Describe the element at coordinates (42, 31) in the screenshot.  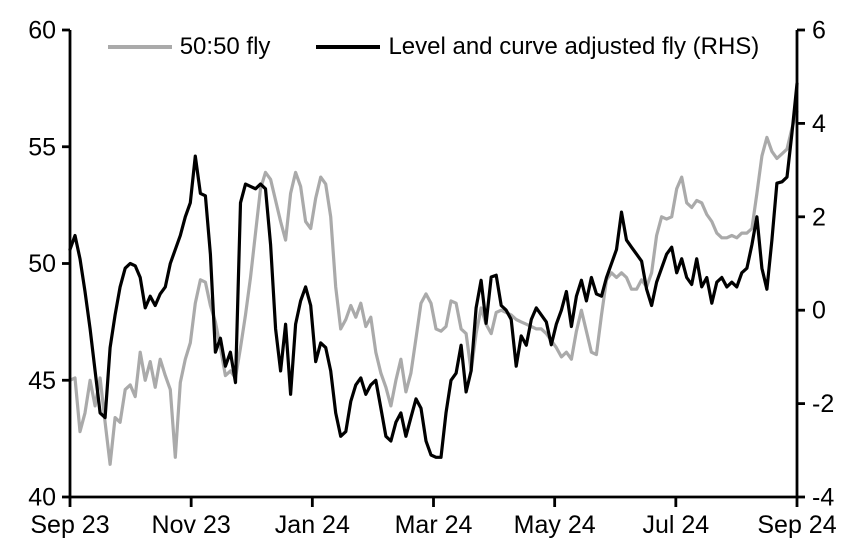
I see `left-axis-tick-label: 60` at that location.